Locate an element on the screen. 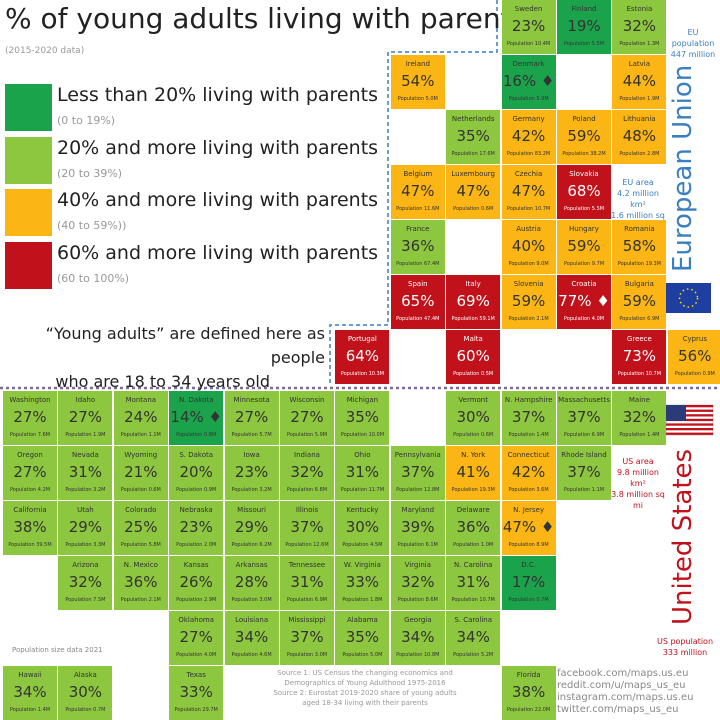 This screenshot has height=720, width=720. tile: Oregon 27% Population 4.2M is located at coordinates (30, 473).